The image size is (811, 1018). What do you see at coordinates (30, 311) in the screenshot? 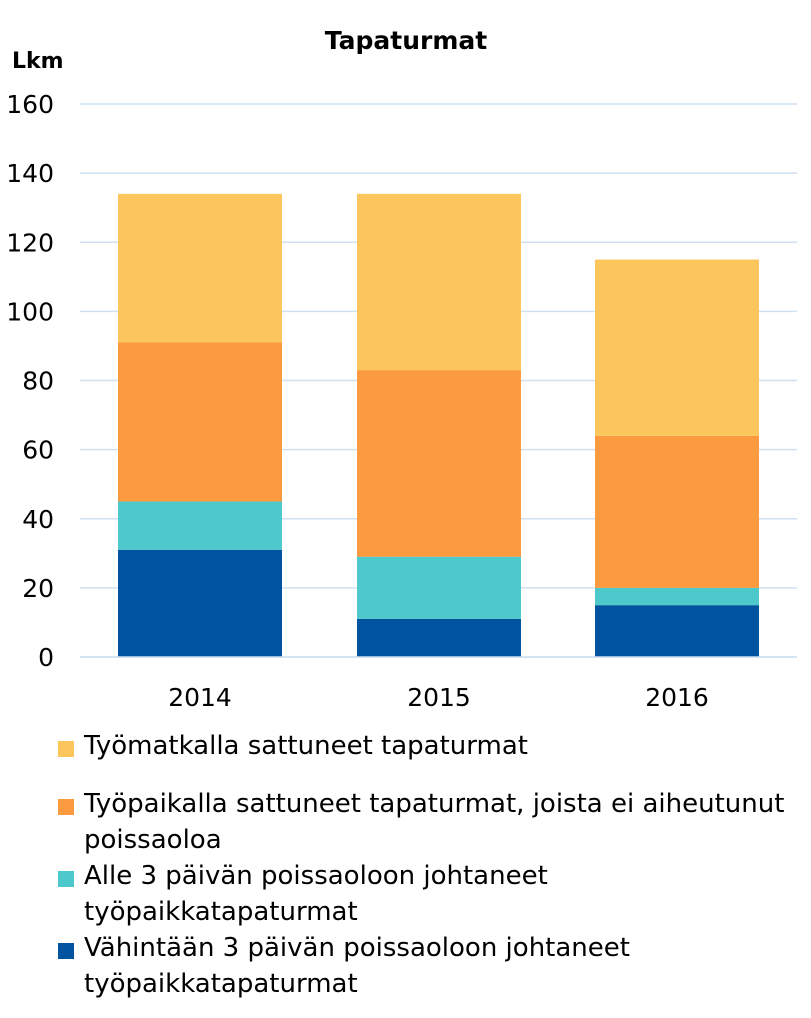
I see `y-tick-label: 100` at bounding box center [30, 311].